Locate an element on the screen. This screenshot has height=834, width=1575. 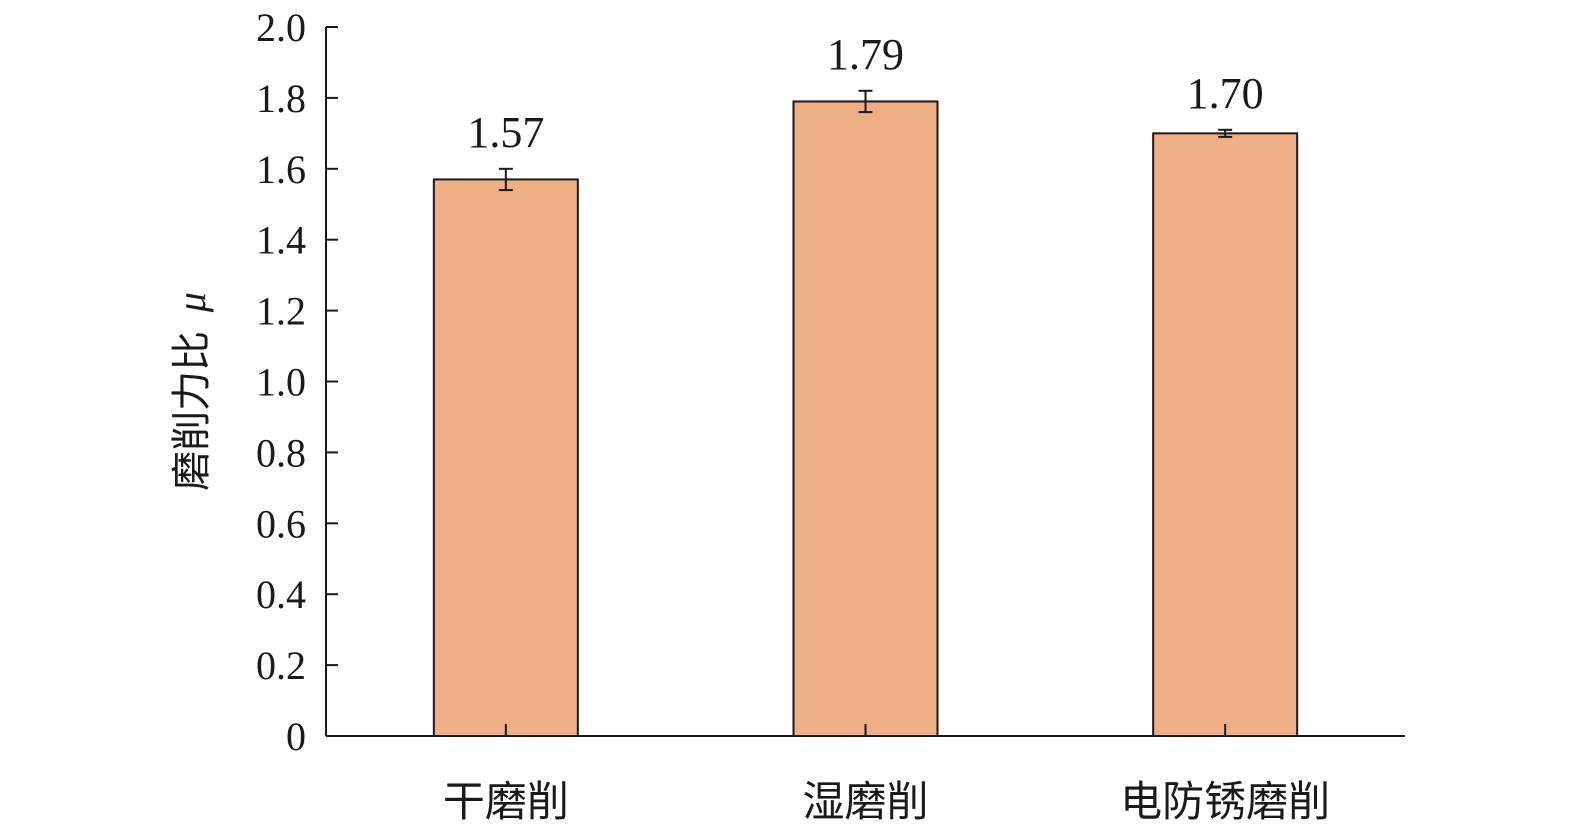
x-tick-labels: 干磨削 湿磨削 电防锈磨削 is located at coordinates (886, 801).